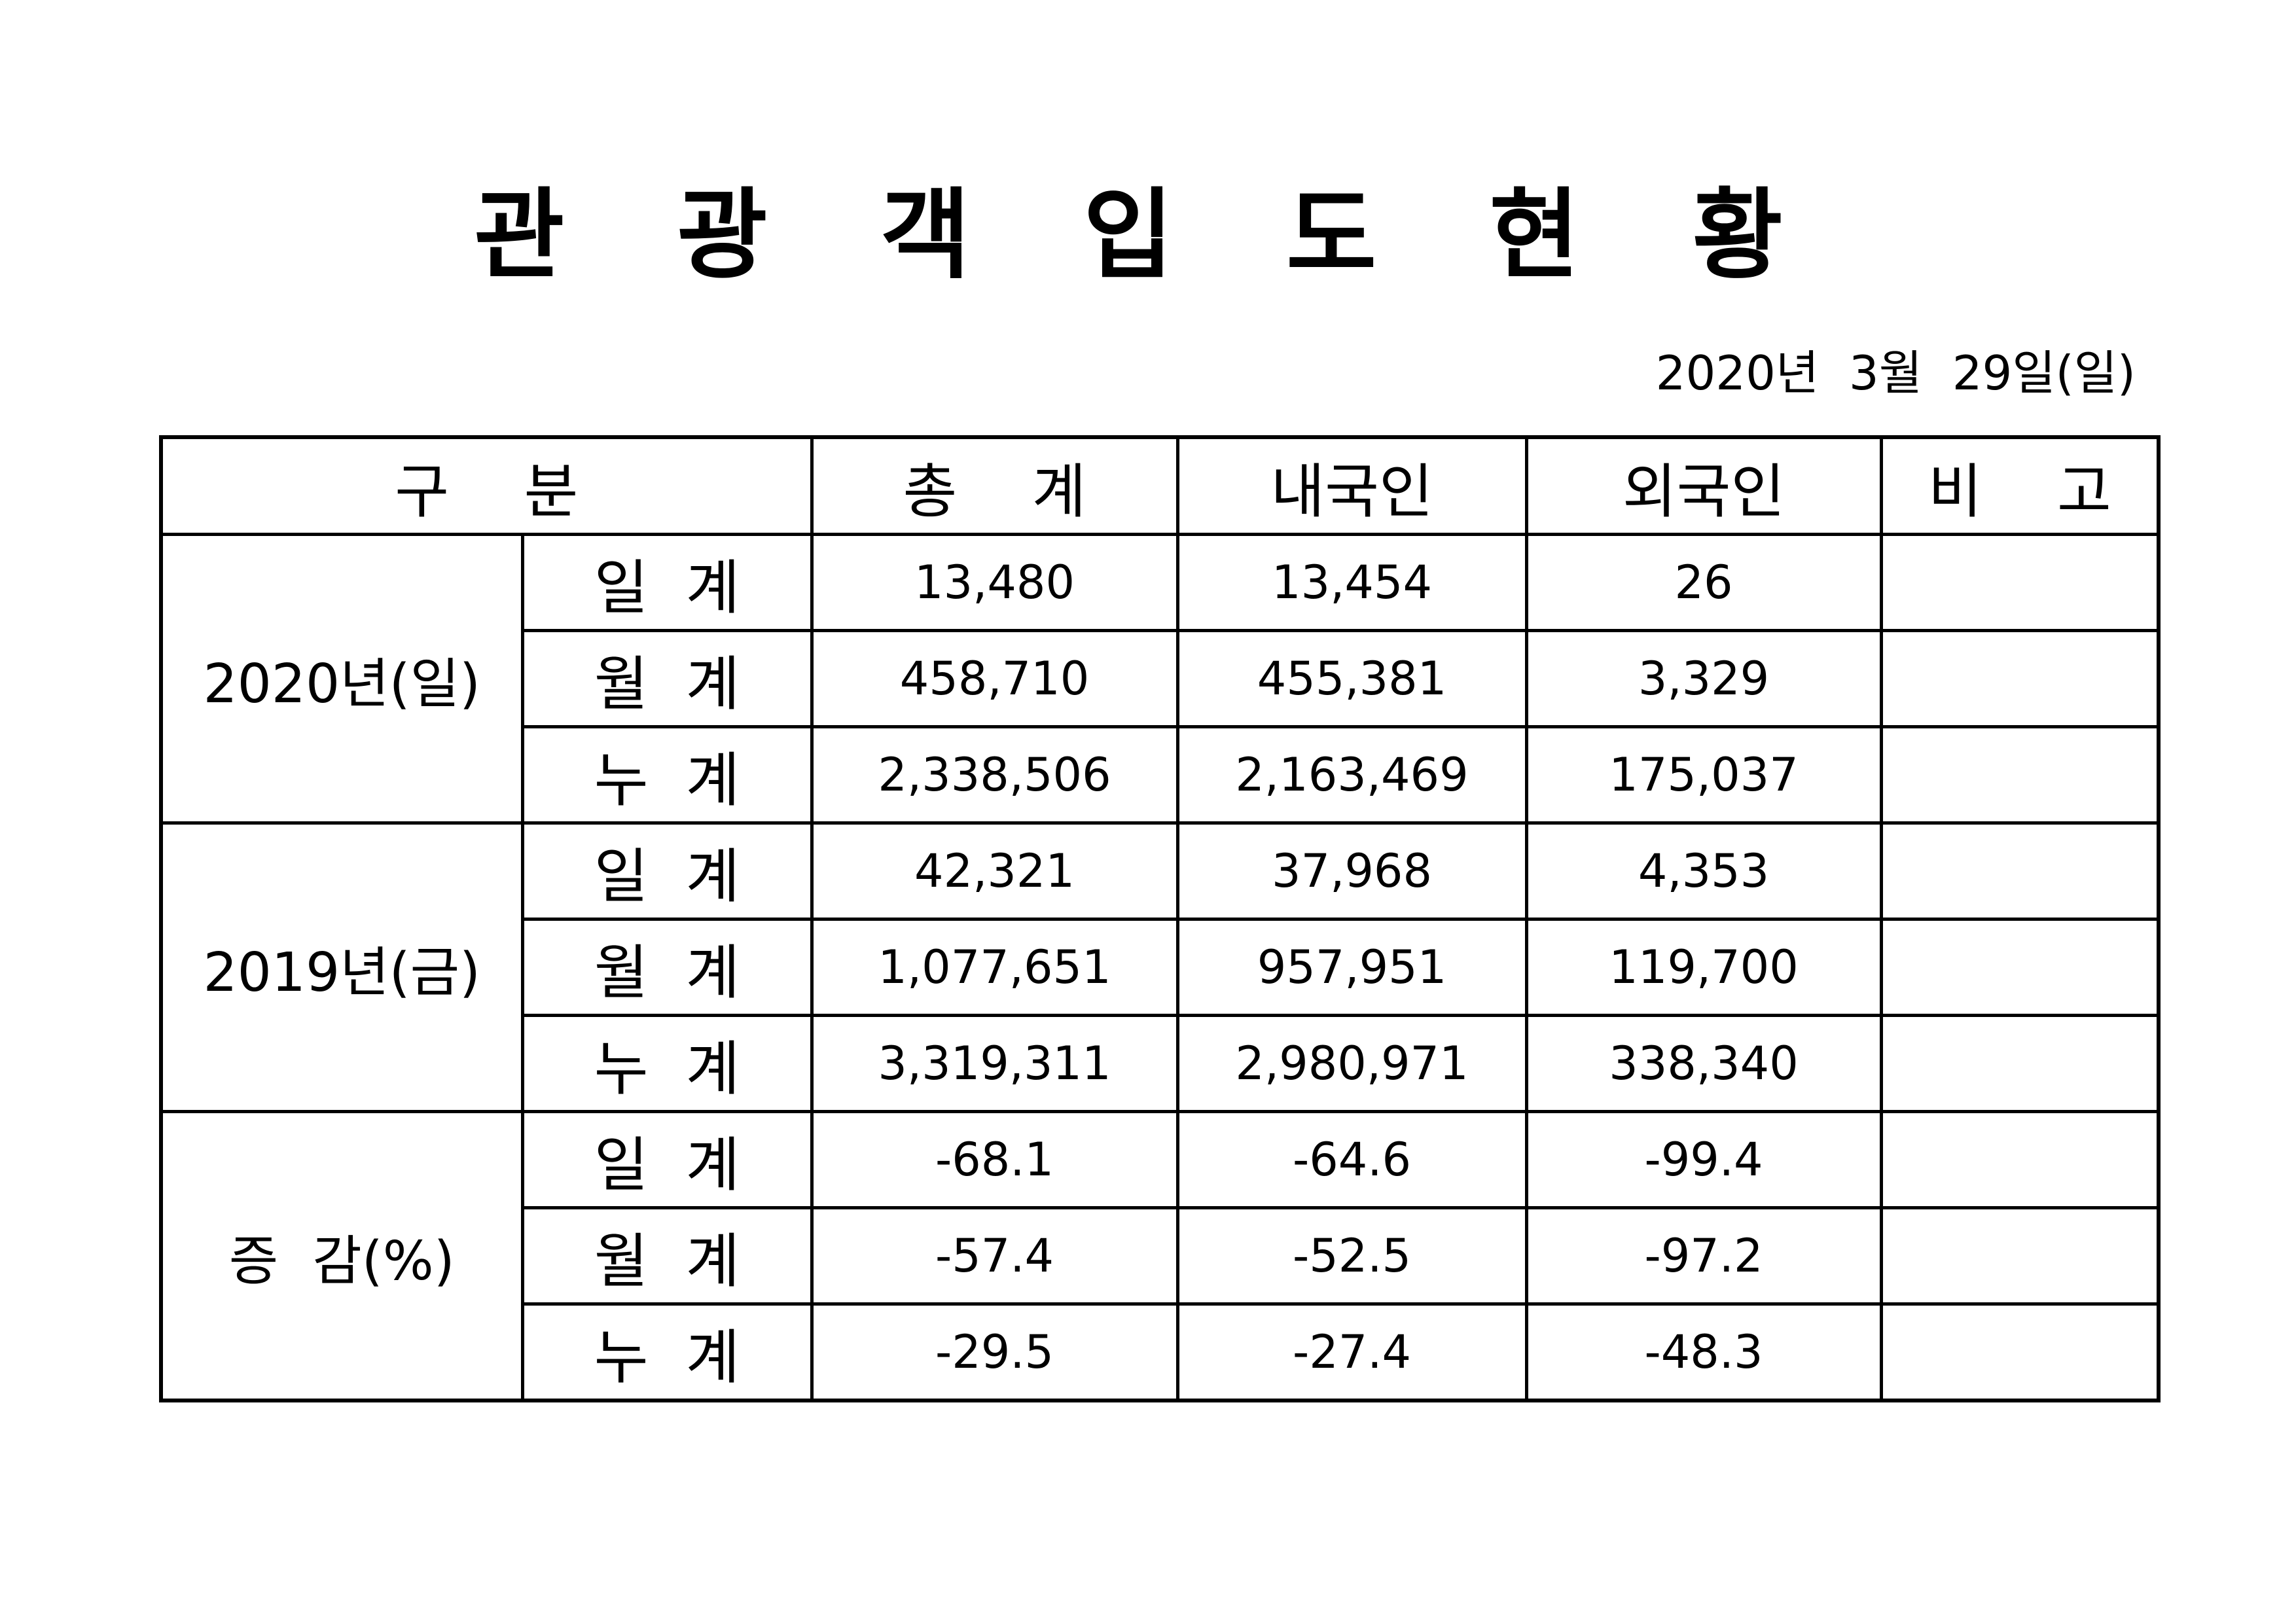 The width and height of the screenshot is (2296, 1623). I want to click on group-label-change: 증 감(%), so click(341, 1256).